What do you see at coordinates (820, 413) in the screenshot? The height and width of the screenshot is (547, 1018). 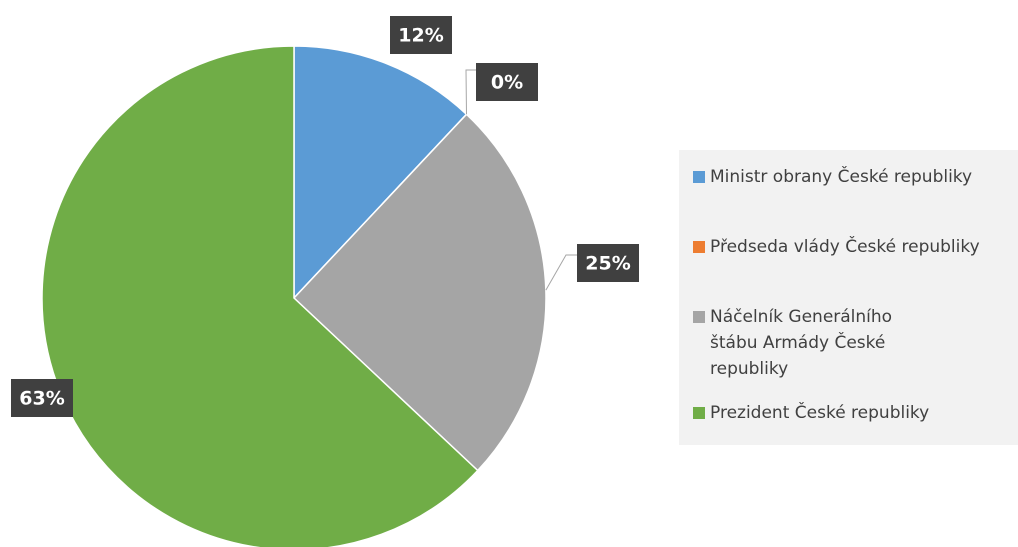 I see `legend-label: Prezident České republiky` at bounding box center [820, 413].